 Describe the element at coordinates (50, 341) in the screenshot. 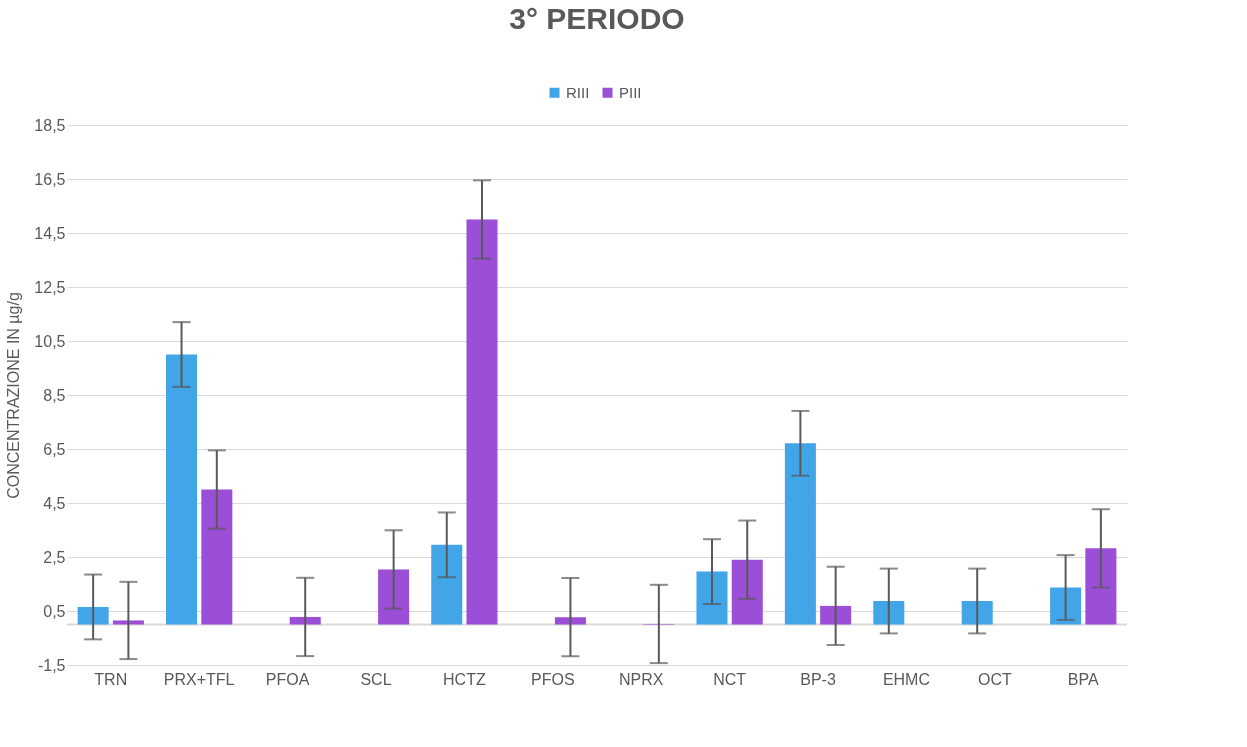

I see `y-tick-label: 10,5` at that location.